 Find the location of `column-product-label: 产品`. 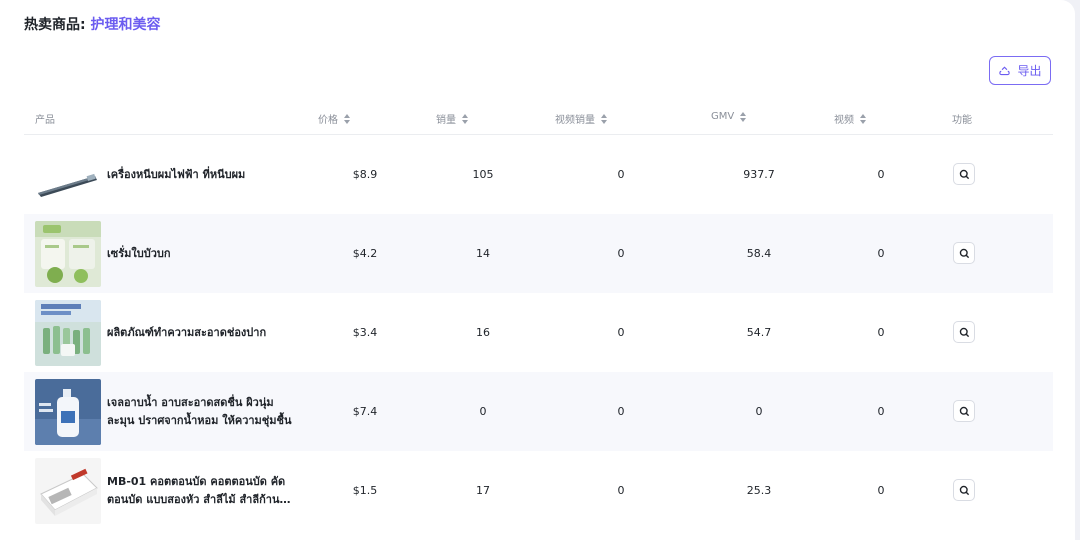

column-product-label: 产品 is located at coordinates (45, 120).